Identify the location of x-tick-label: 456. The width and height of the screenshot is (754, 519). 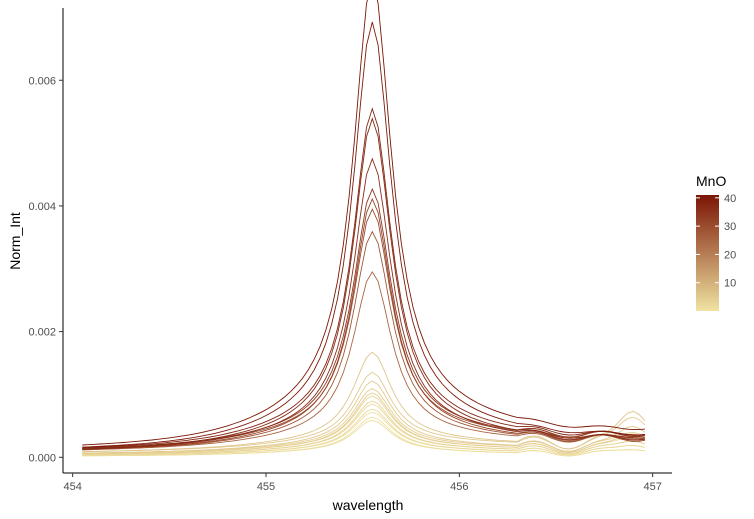
(459, 487).